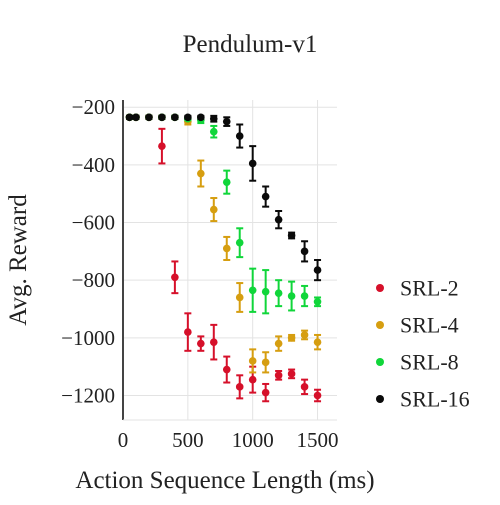 The image size is (500, 505). I want to click on legend-item: SRL-2, so click(417, 288).